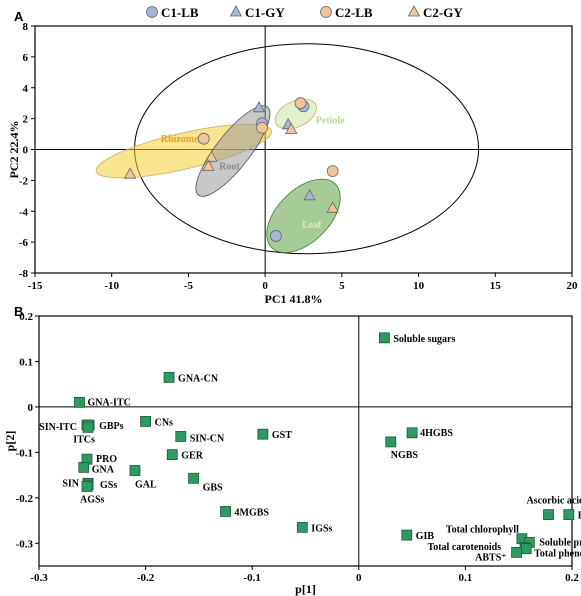  What do you see at coordinates (263, 434) in the screenshot?
I see `loading-point-gst` at bounding box center [263, 434].